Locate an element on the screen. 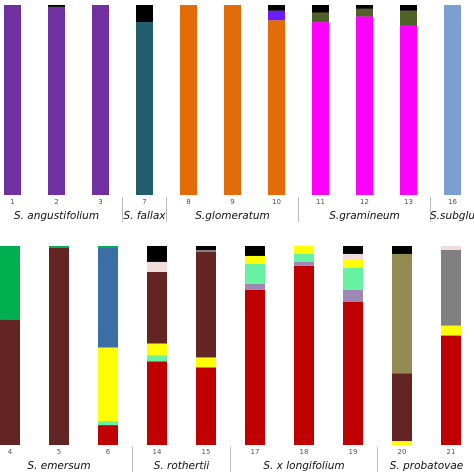  x-tick-label: 16 is located at coordinates (452, 202).